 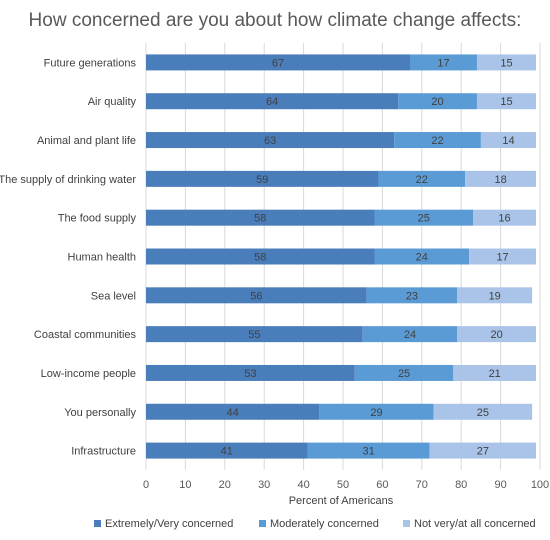 I want to click on data-label: 23, so click(x=412, y=296).